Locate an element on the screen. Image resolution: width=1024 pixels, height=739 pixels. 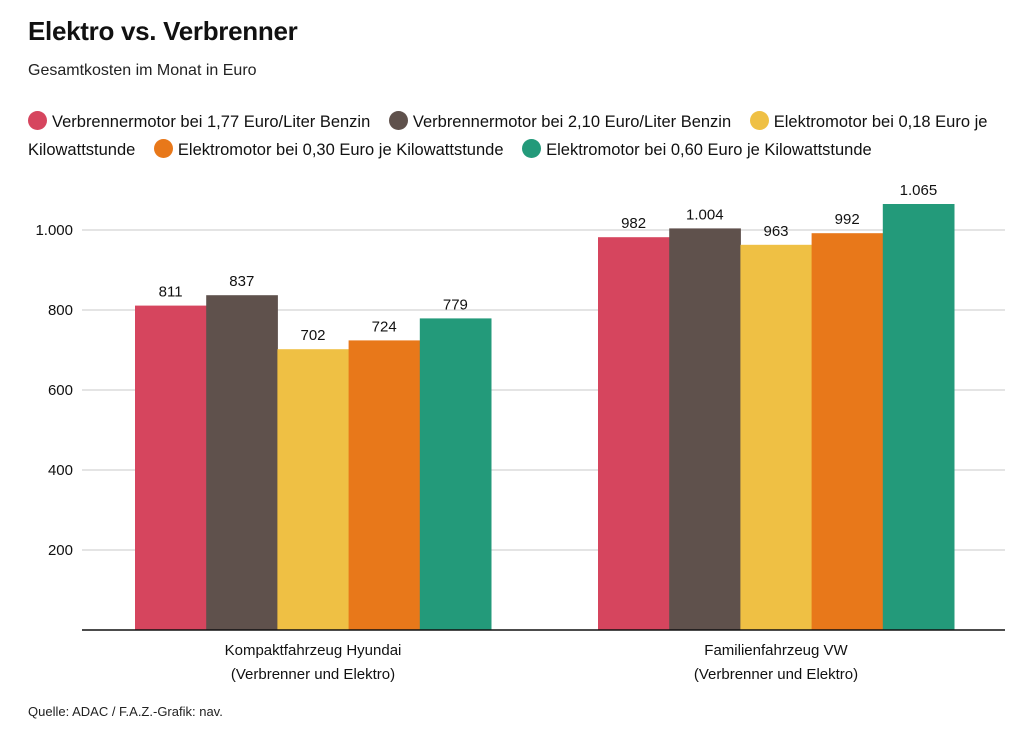
x-category-label: Familienfahrzeug VW is located at coordinates (776, 650).